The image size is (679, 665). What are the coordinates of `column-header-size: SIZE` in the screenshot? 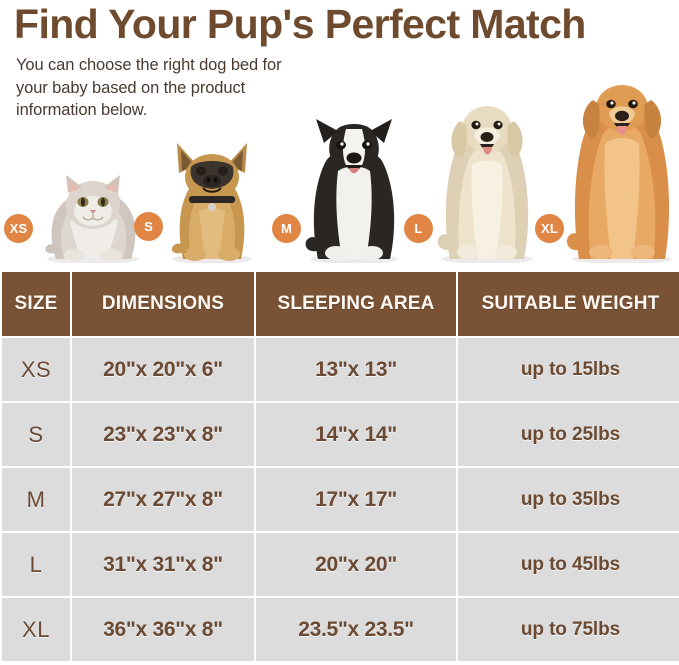 It's located at (36, 304).